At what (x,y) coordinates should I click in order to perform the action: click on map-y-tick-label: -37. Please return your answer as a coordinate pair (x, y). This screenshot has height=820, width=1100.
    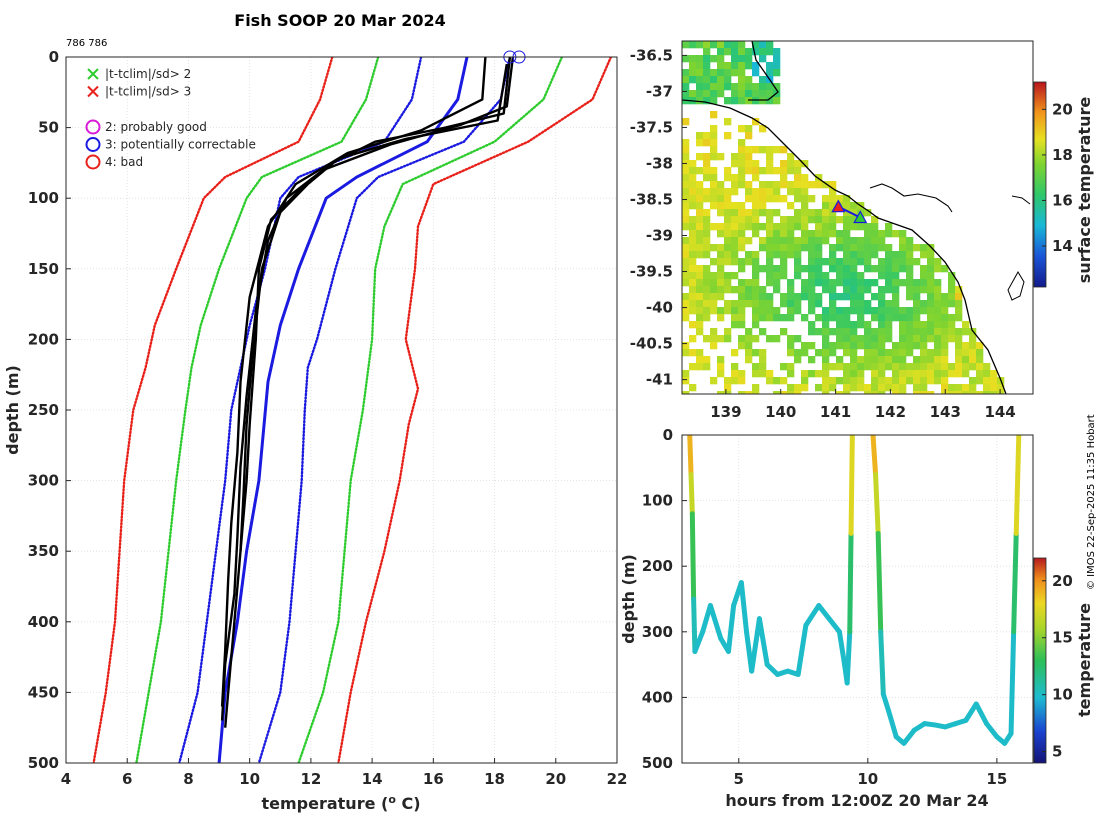
    Looking at the image, I should click on (659, 91).